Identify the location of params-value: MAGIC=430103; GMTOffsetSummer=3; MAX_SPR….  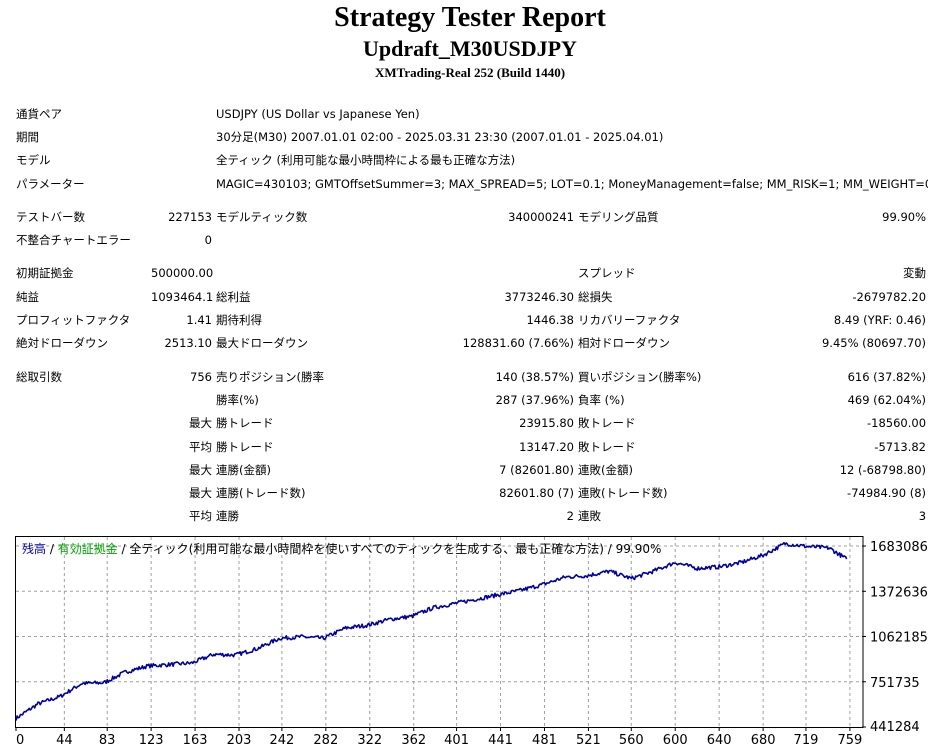
(572, 183).